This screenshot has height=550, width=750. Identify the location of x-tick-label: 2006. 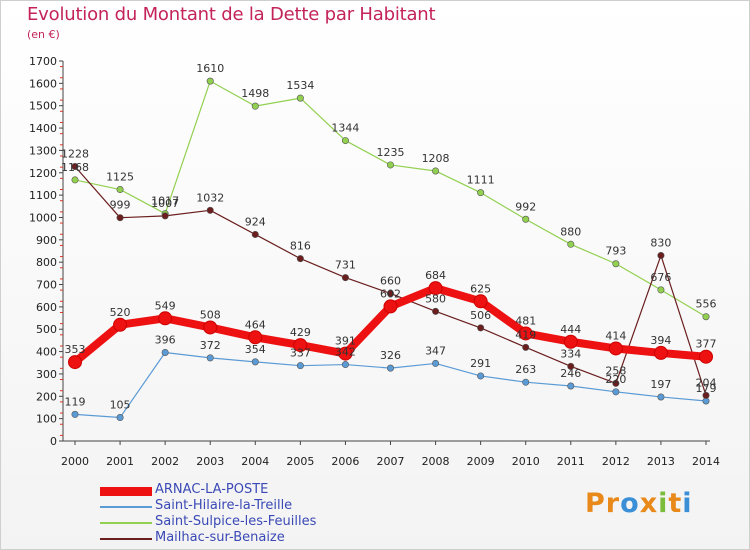
(345, 461).